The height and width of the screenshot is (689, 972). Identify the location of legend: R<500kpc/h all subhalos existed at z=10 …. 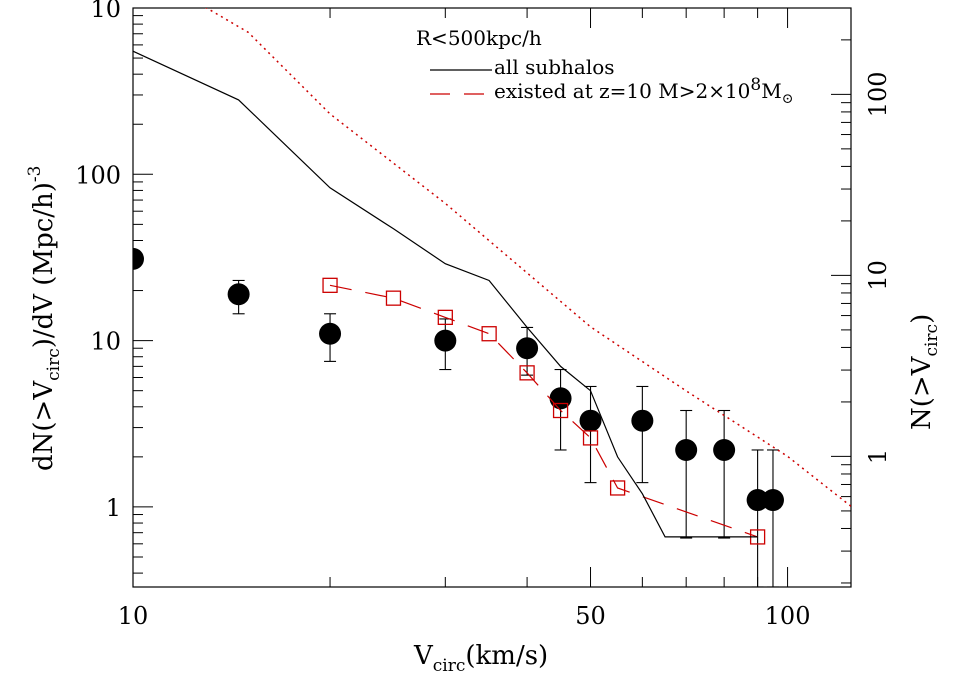
(604, 66).